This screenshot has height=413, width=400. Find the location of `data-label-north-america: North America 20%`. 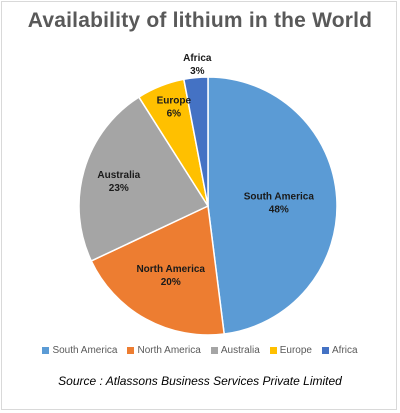

data-label-north-america: North America 20% is located at coordinates (170, 276).